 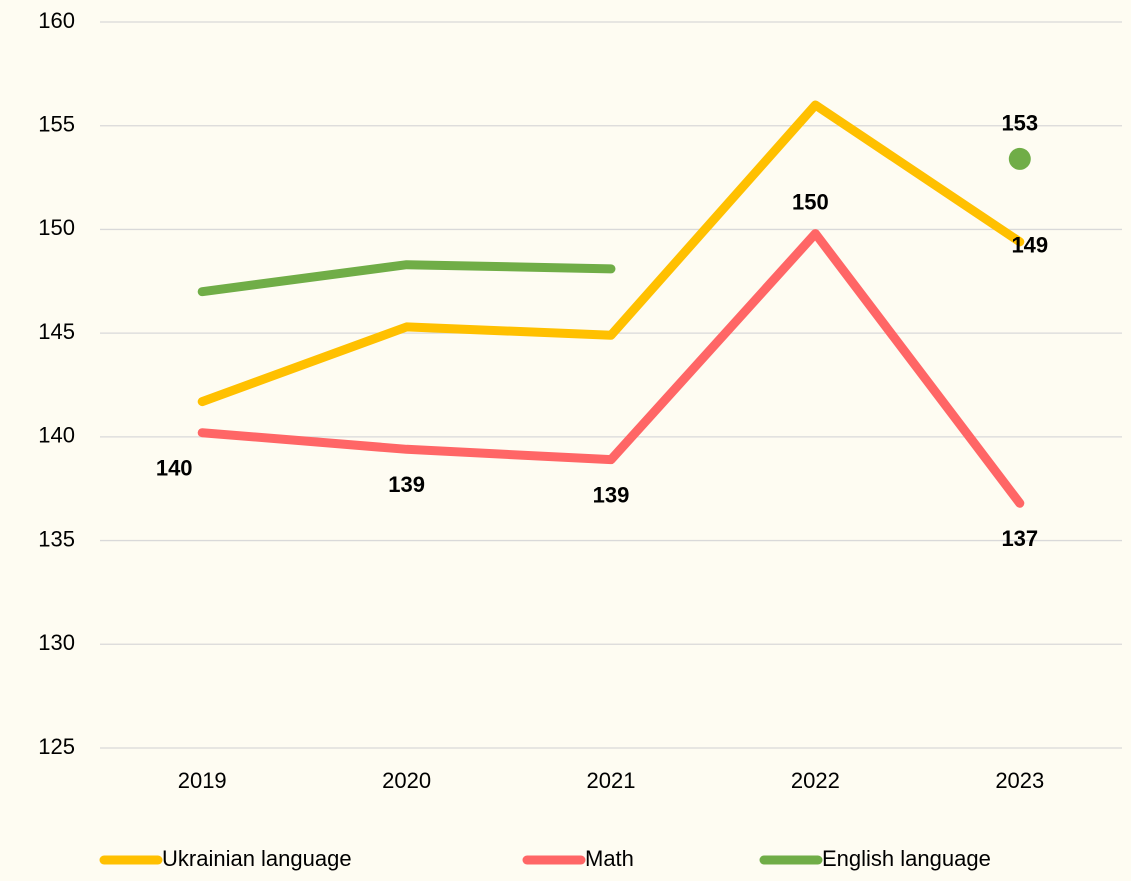 I want to click on legend-label: Math, so click(x=609, y=858).